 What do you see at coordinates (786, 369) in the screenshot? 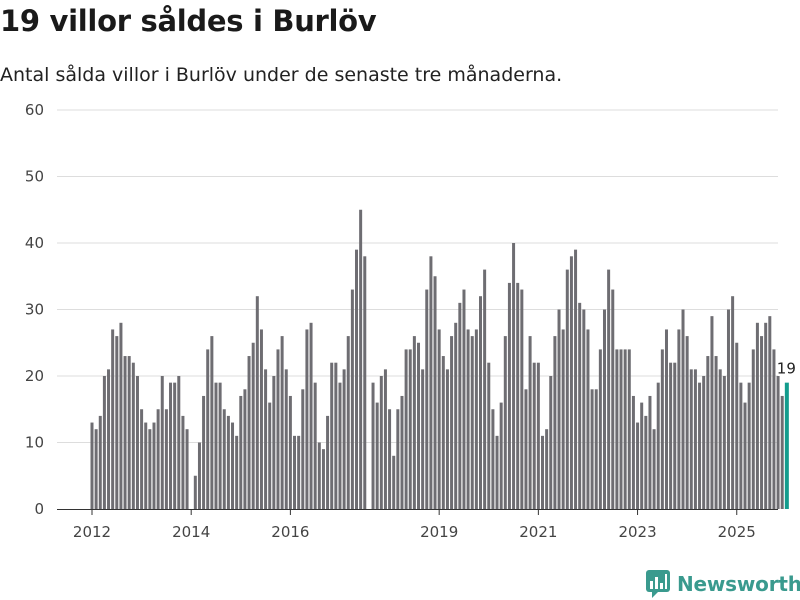
I see `last-value-label: 19` at bounding box center [786, 369].